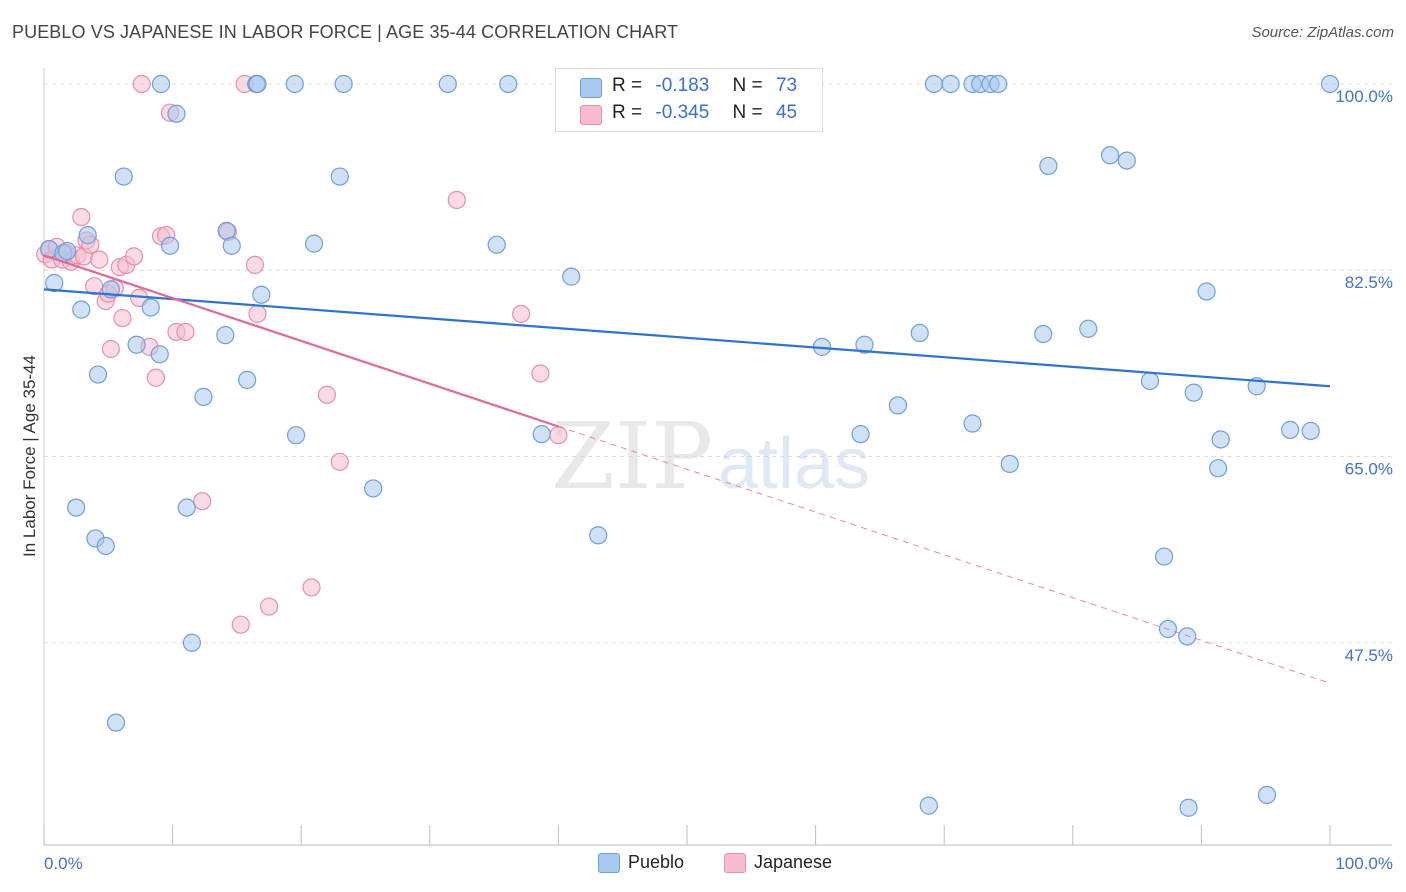  I want to click on legend-pueblo-label: Pueblo, so click(656, 862).